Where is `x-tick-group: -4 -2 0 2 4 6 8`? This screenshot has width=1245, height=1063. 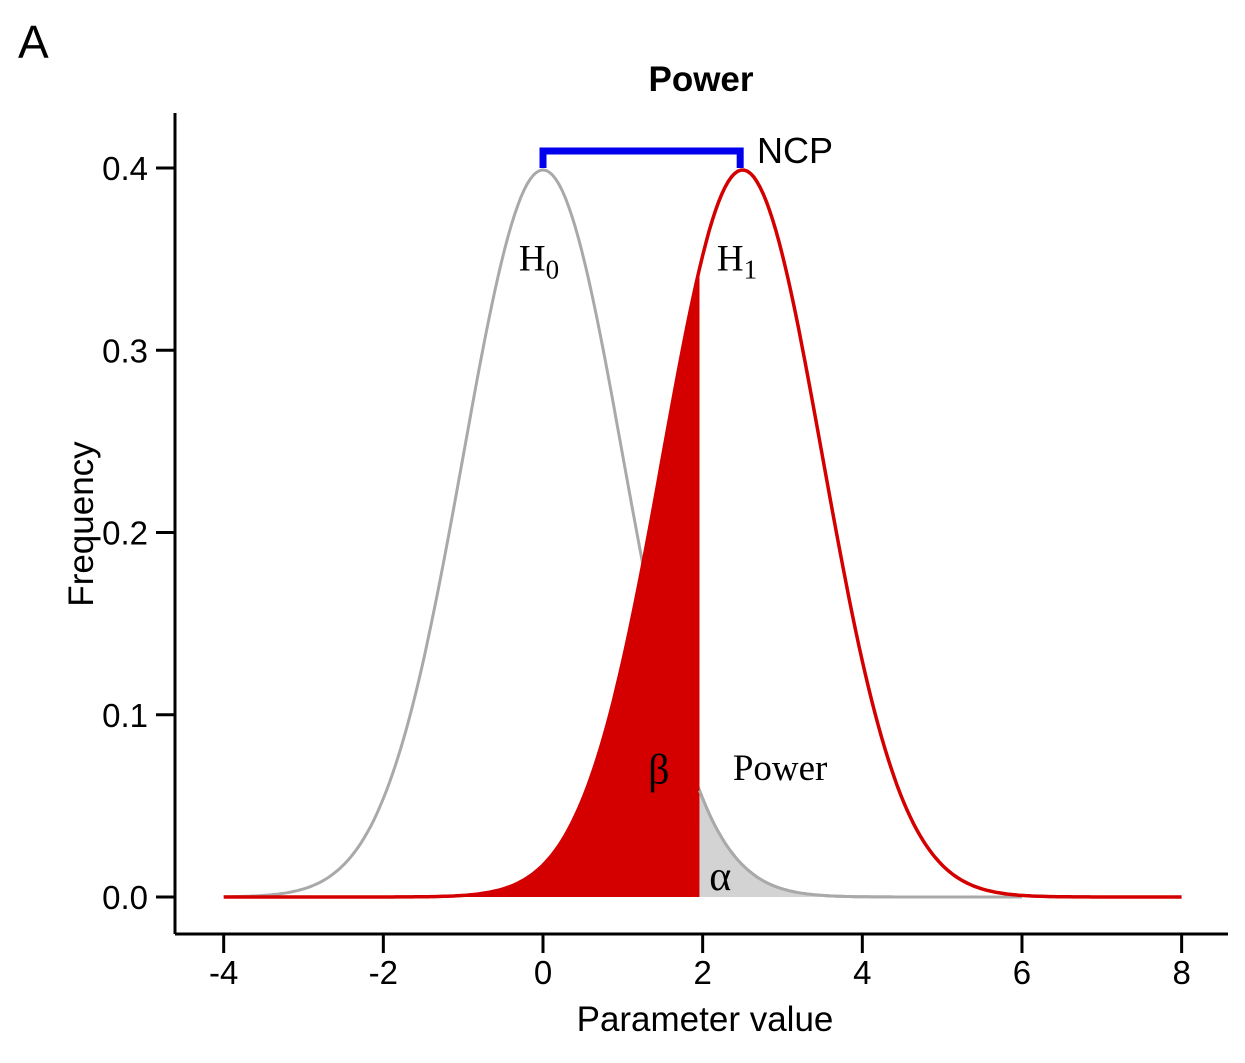
x-tick-group: -4 -2 0 2 4 6 8 is located at coordinates (700, 962).